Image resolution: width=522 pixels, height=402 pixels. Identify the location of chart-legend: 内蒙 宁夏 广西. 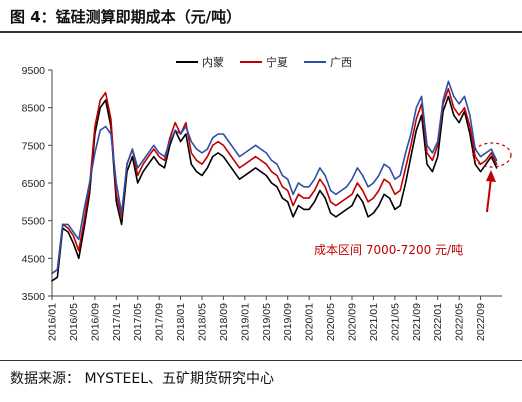
(264, 62).